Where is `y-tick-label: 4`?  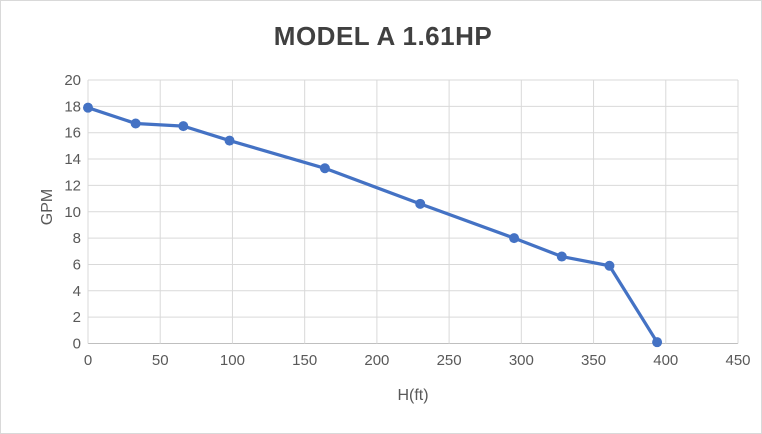
y-tick-label: 4 is located at coordinates (77, 291).